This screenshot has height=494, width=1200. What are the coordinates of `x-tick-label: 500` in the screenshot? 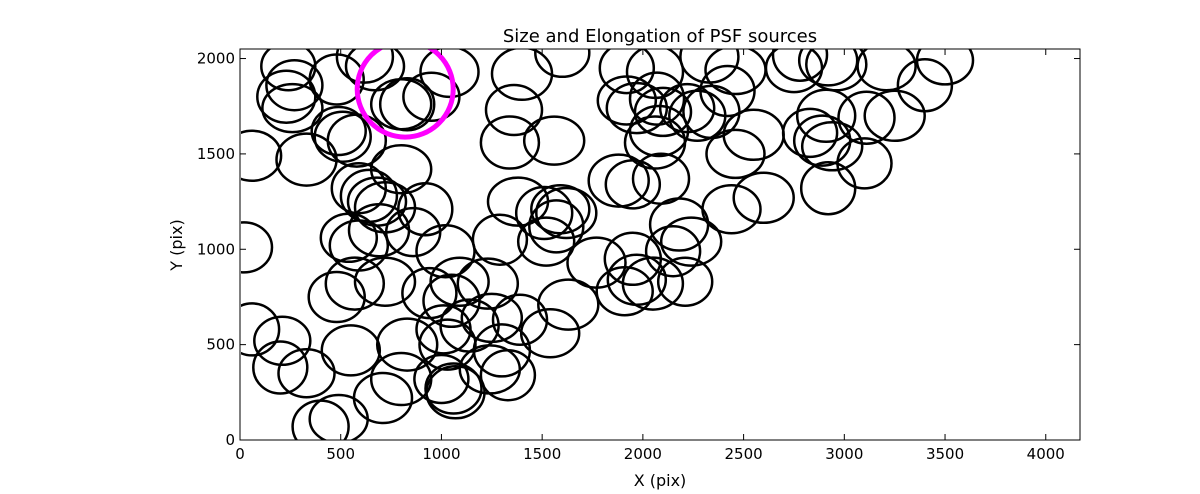 It's located at (340, 454).